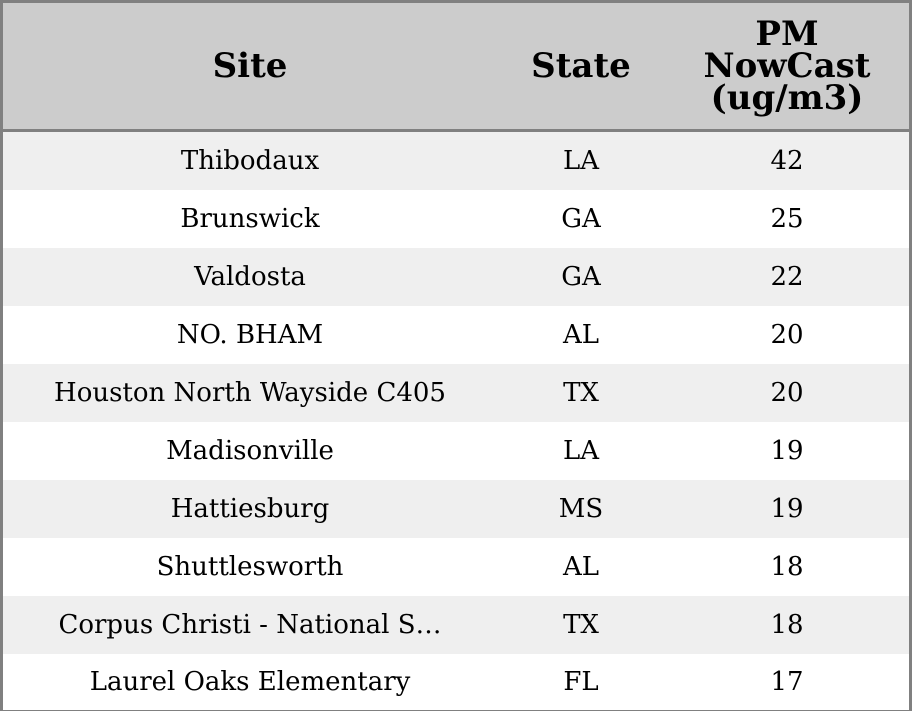 The image size is (912, 711). I want to click on table-row: Houston North Wayside C405 TX 20, so click(456, 393).